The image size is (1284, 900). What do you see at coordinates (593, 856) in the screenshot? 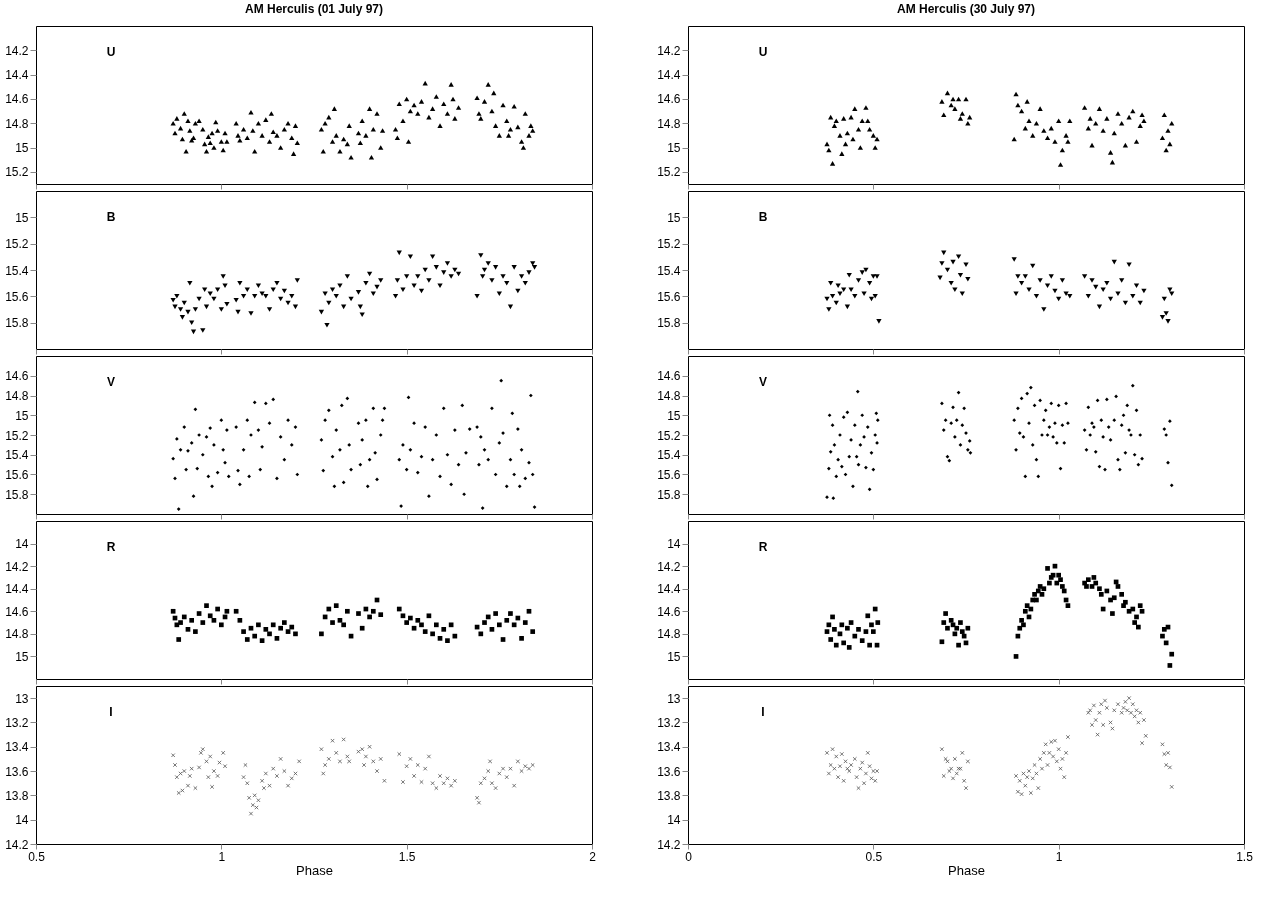
I see `x-tick-label: 2` at bounding box center [593, 856].